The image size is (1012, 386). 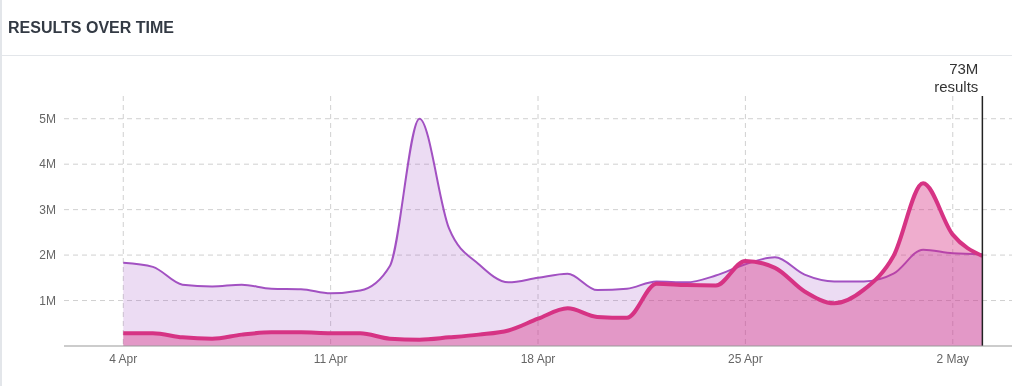 What do you see at coordinates (47, 164) in the screenshot?
I see `y-tick-label: 4M` at bounding box center [47, 164].